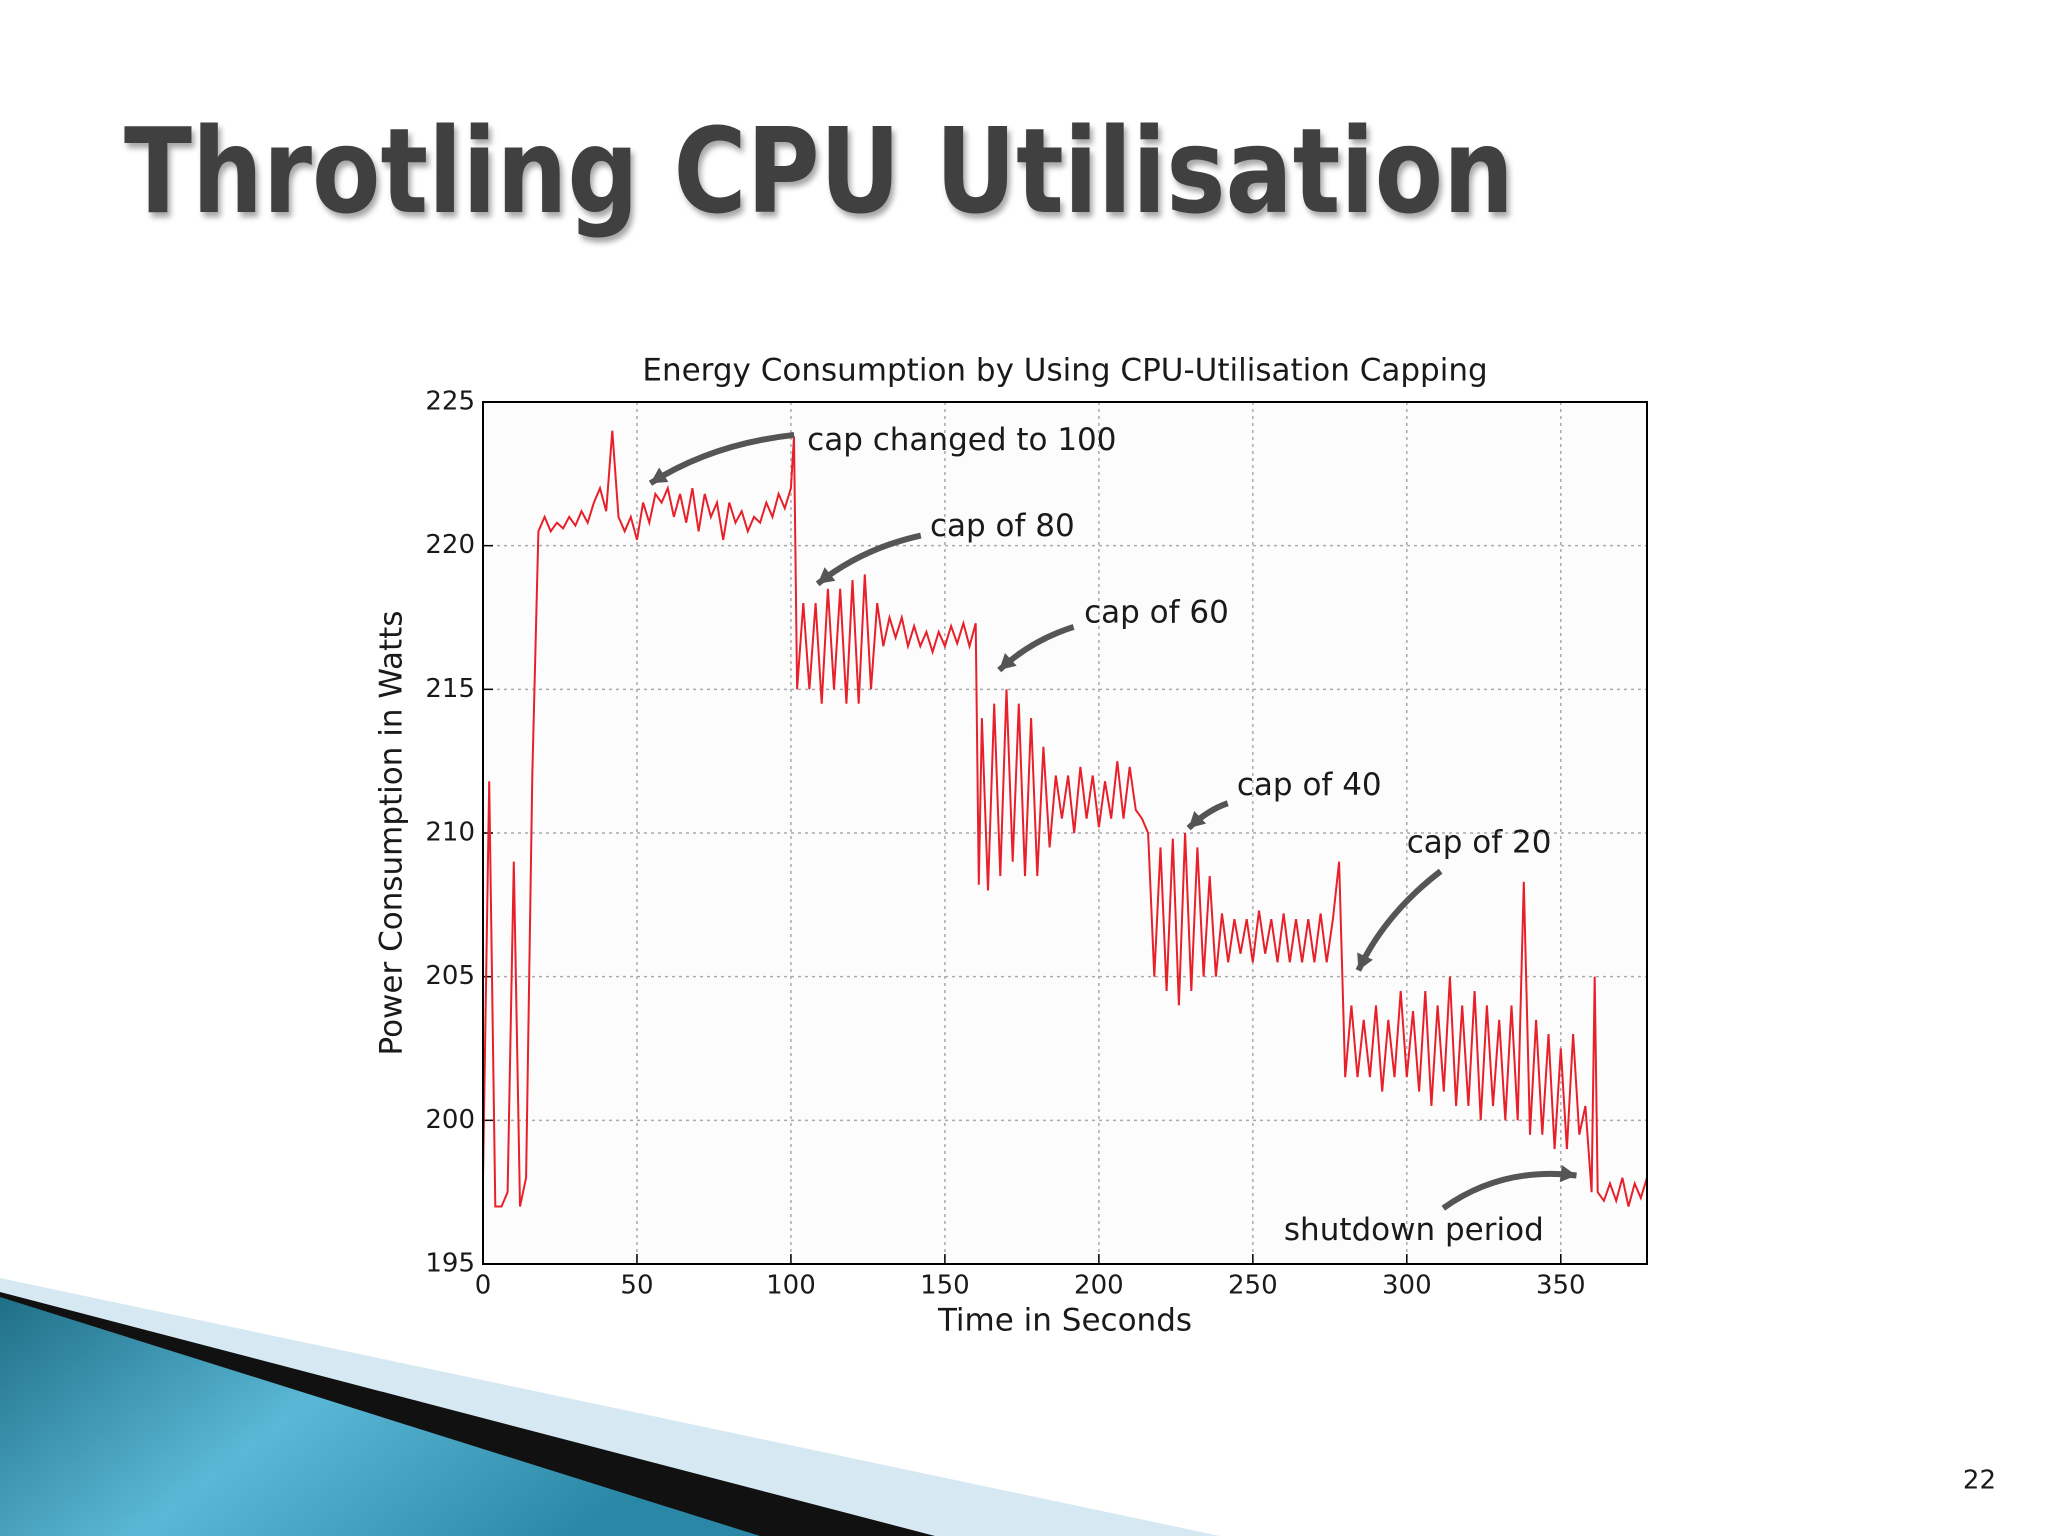 Image resolution: width=2048 pixels, height=1536 pixels. I want to click on page-number: 22, so click(1979, 1481).